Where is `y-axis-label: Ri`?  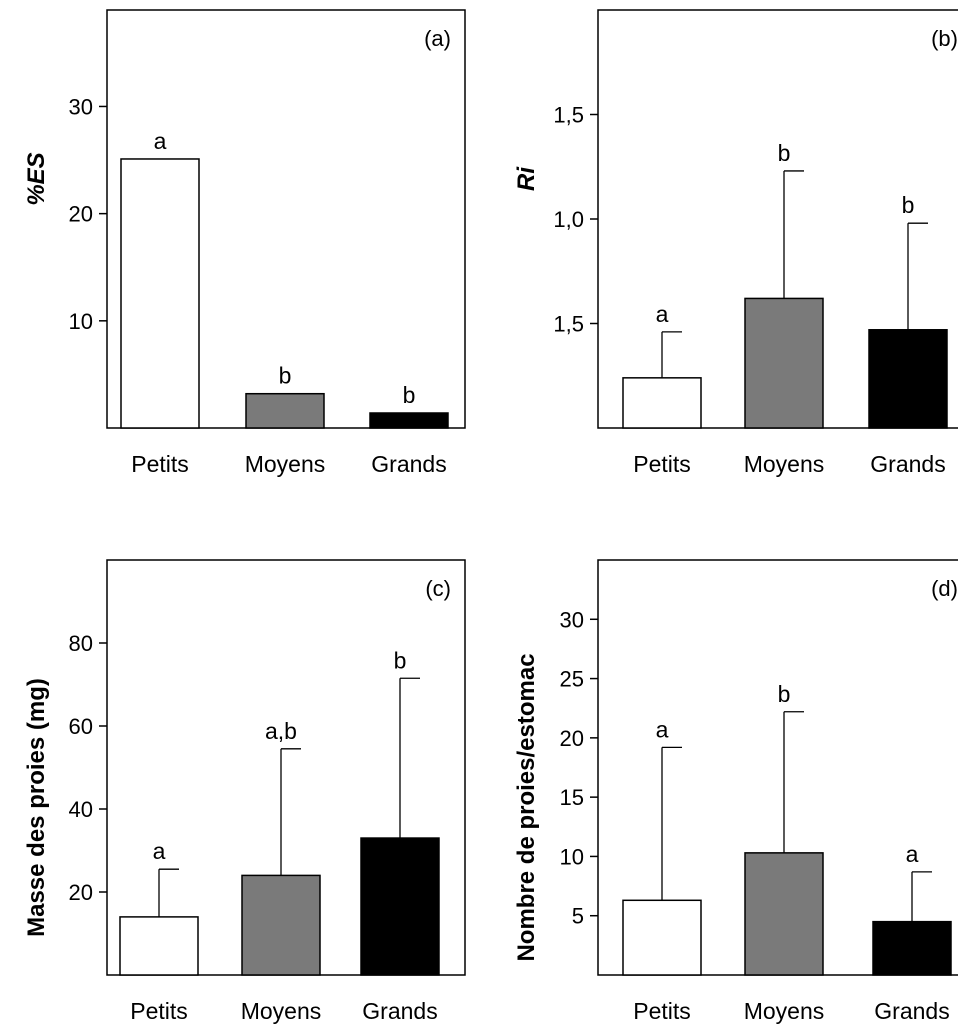
y-axis-label: Ri is located at coordinates (526, 178).